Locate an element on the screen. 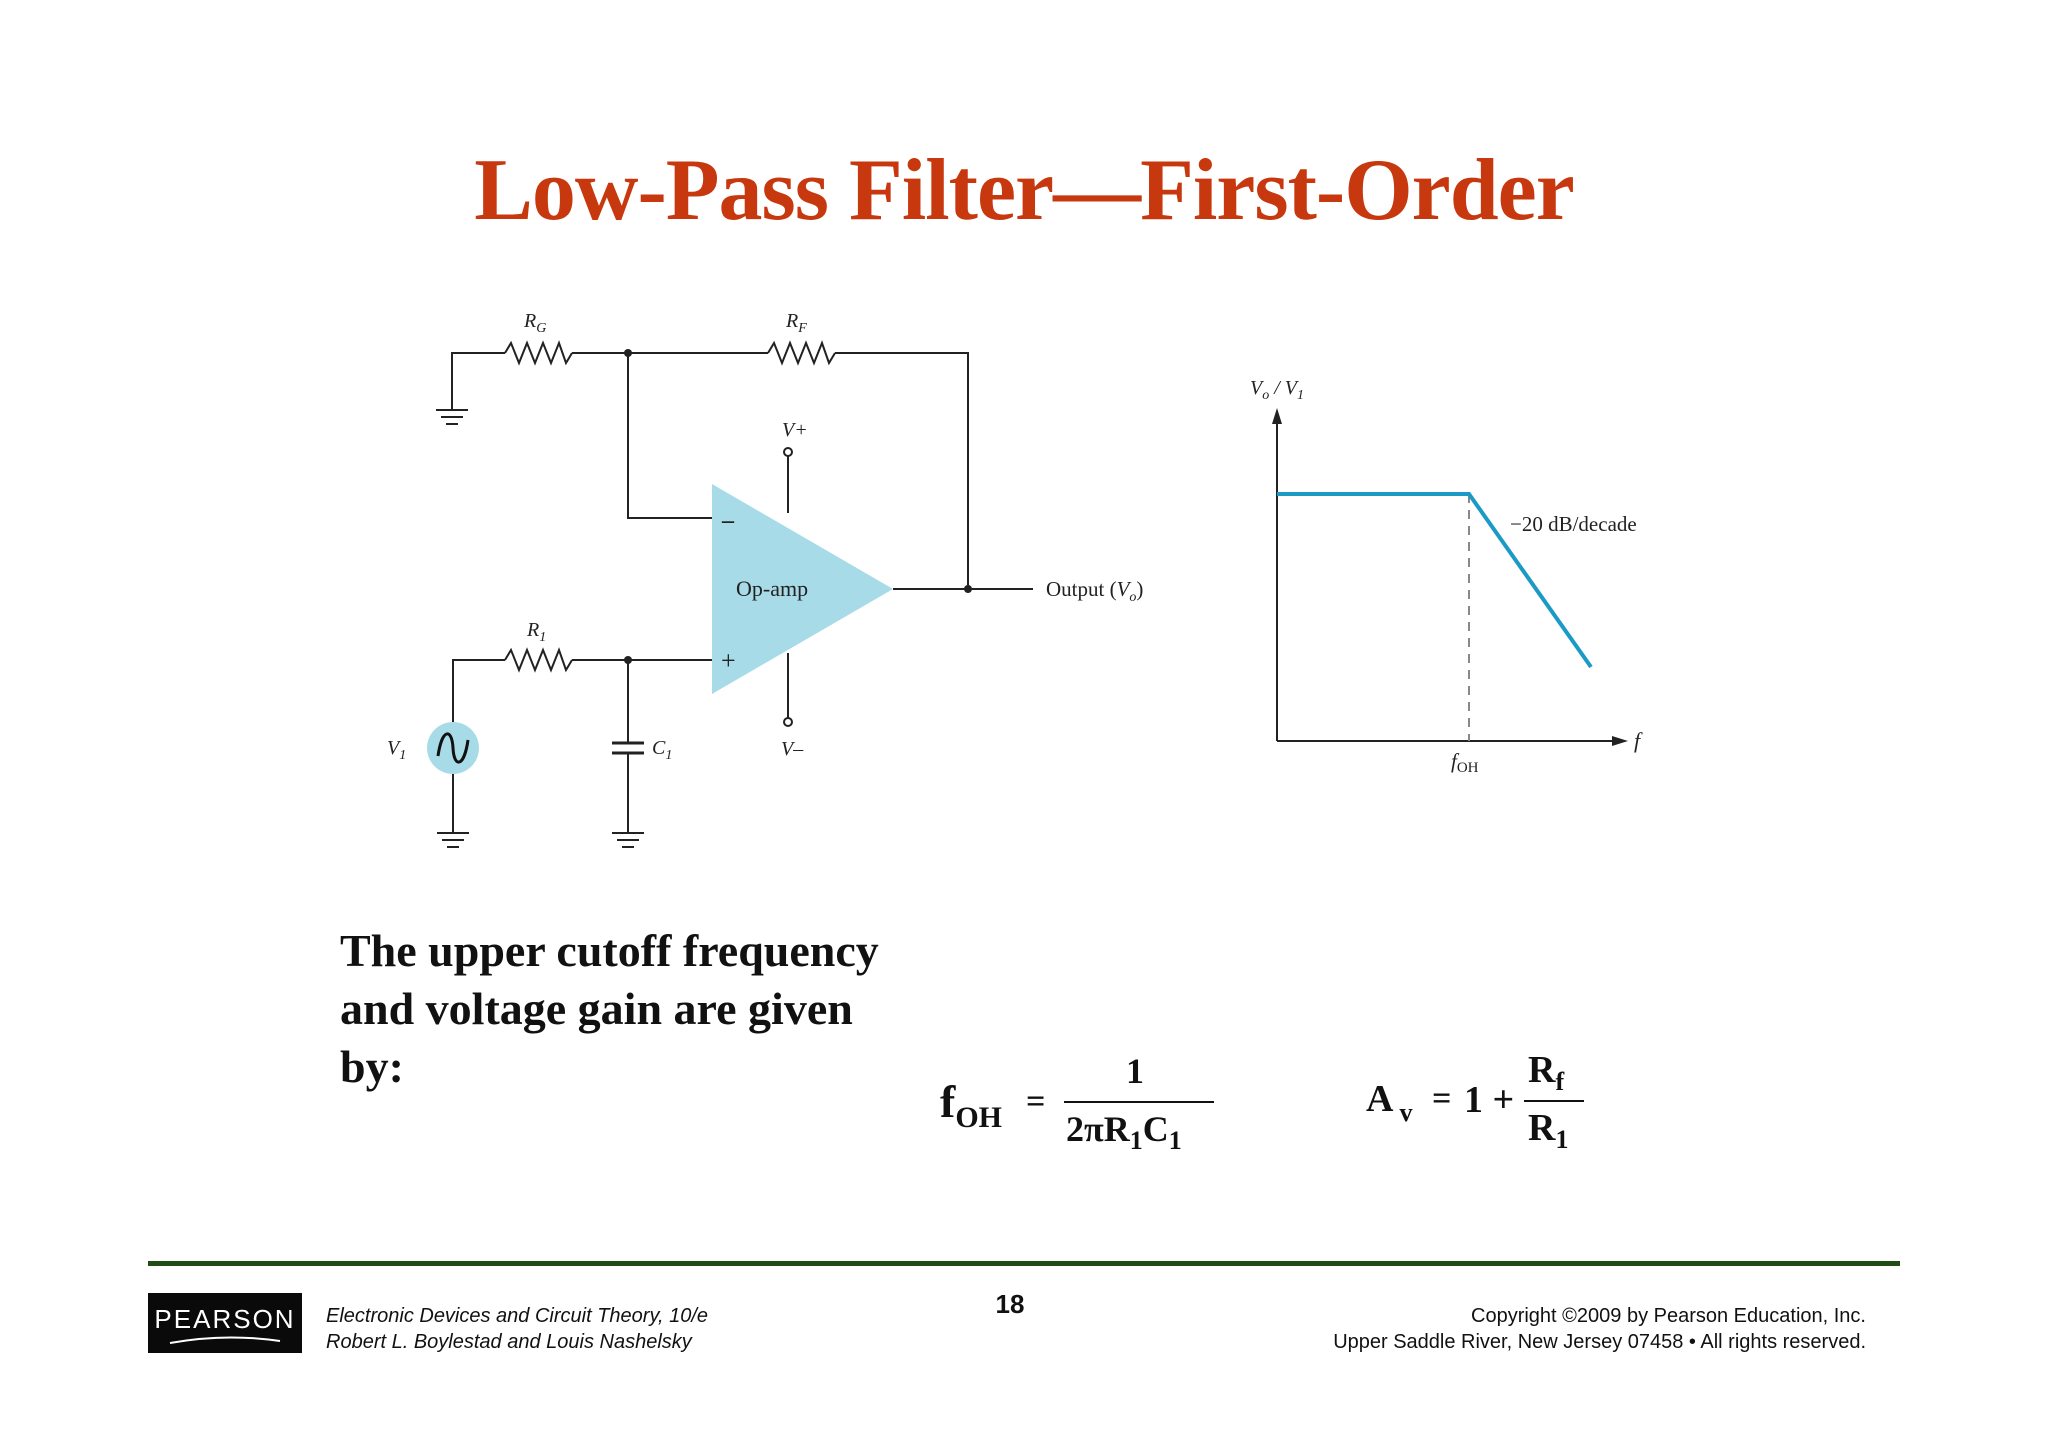 The width and height of the screenshot is (2048, 1447). plus-sign: + is located at coordinates (728, 660).